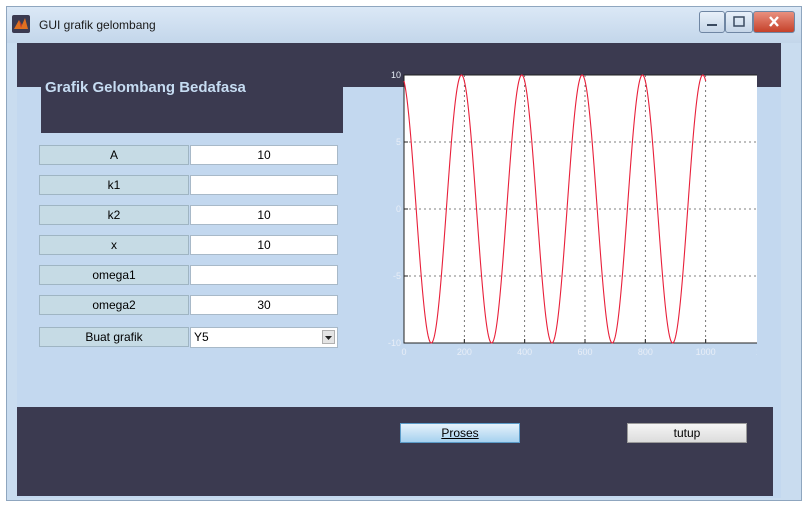 The width and height of the screenshot is (807, 505). I want to click on y-tick-label: 5, so click(398, 142).